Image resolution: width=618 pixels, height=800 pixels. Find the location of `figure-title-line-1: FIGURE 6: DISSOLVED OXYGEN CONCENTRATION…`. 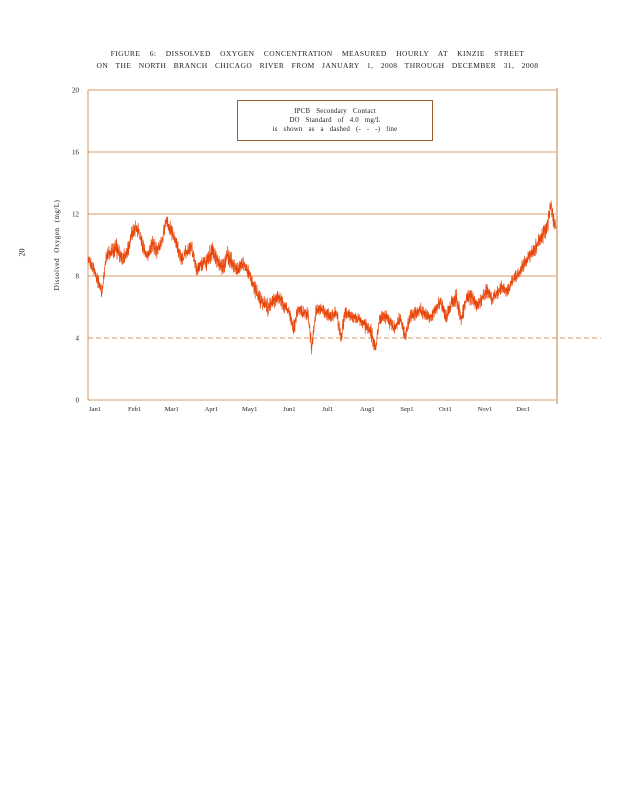

figure-title-line-1: FIGURE 6: DISSOLVED OXYGEN CONCENTRATION… is located at coordinates (317, 53).